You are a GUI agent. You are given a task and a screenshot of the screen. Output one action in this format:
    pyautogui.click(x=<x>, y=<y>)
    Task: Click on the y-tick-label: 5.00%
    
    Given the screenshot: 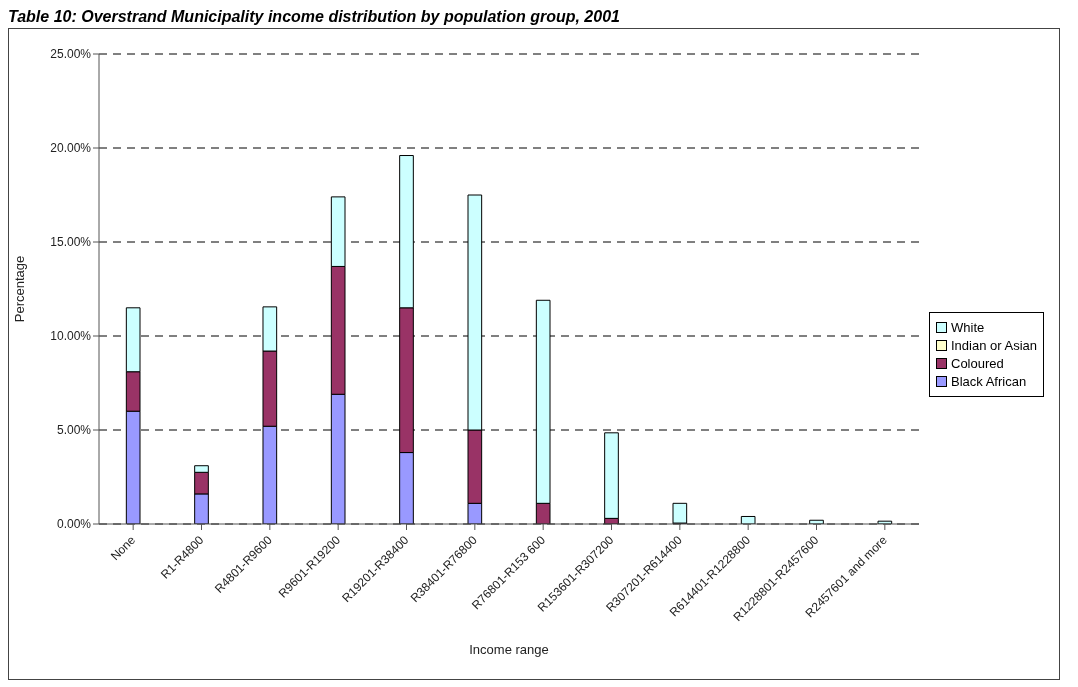 What is the action you would take?
    pyautogui.click(x=74, y=430)
    